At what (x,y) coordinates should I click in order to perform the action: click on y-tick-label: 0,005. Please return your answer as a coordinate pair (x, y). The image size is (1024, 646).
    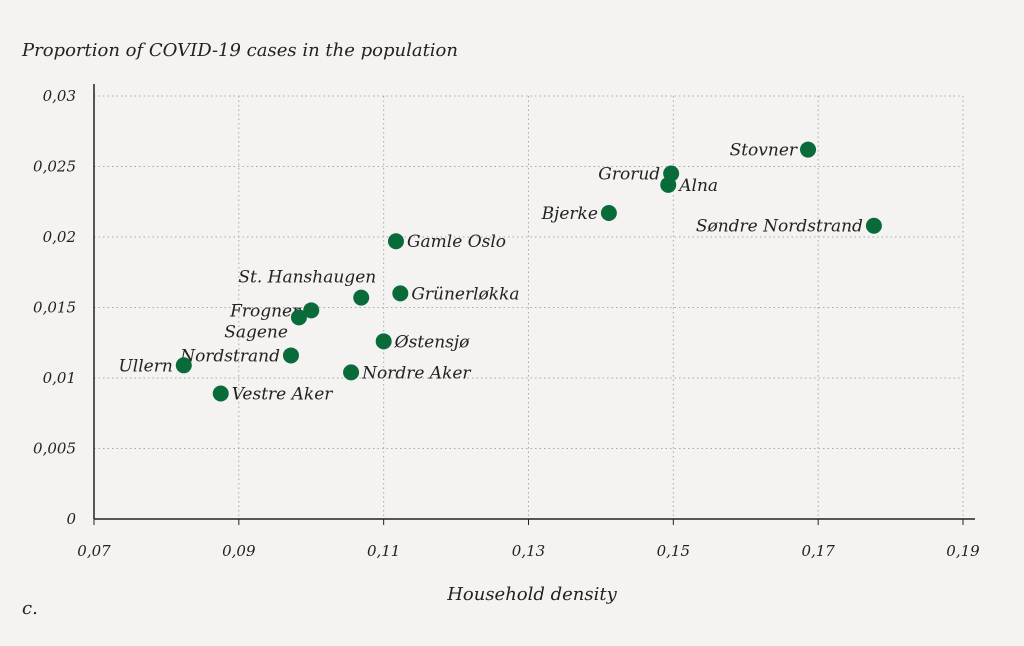
    Looking at the image, I should click on (54, 449).